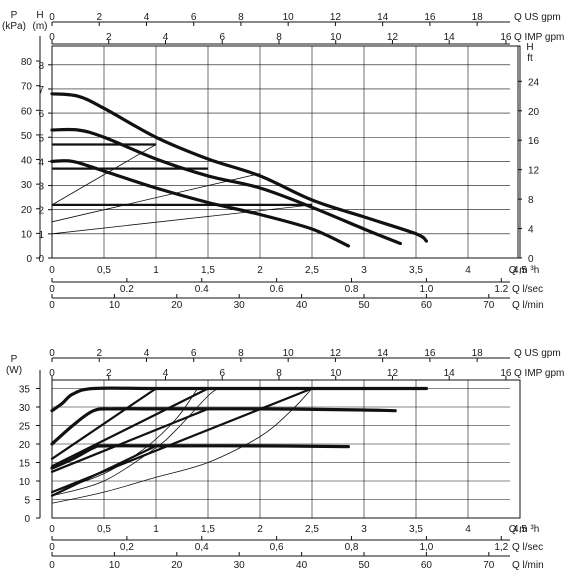 This screenshot has width=572, height=587. Describe the element at coordinates (39, 15) in the screenshot. I see `chart1-head-m-label: H` at that location.